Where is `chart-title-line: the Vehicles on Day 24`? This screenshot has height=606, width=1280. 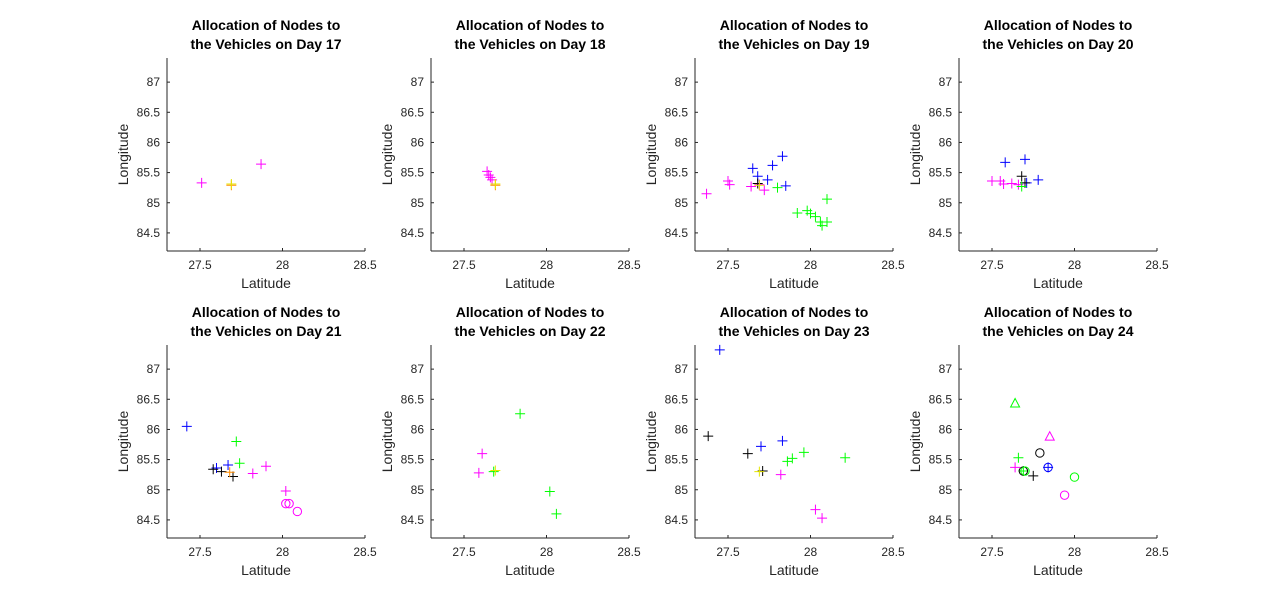 chart-title-line: the Vehicles on Day 24 is located at coordinates (1058, 331).